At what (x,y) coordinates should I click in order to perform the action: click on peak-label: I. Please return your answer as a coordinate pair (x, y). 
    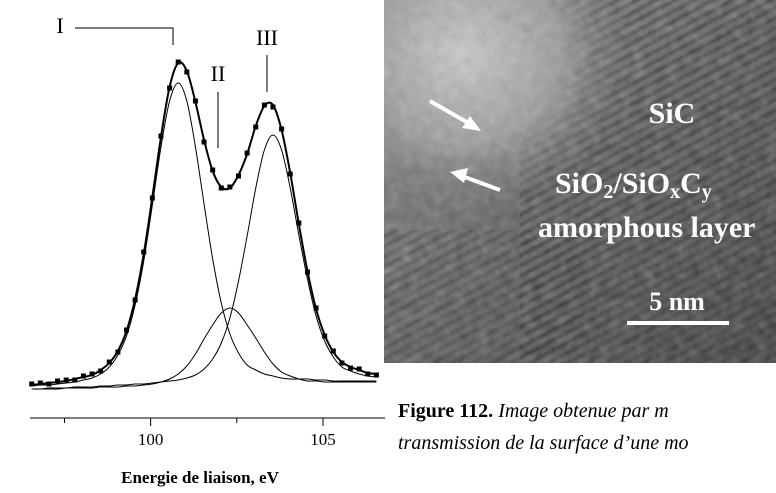
    Looking at the image, I should click on (59, 25).